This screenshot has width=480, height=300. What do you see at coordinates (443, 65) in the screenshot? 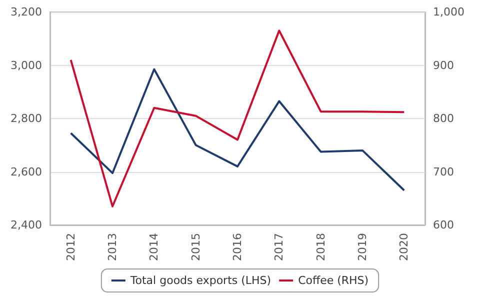
I see `y2-tick-label: 900` at bounding box center [443, 65].